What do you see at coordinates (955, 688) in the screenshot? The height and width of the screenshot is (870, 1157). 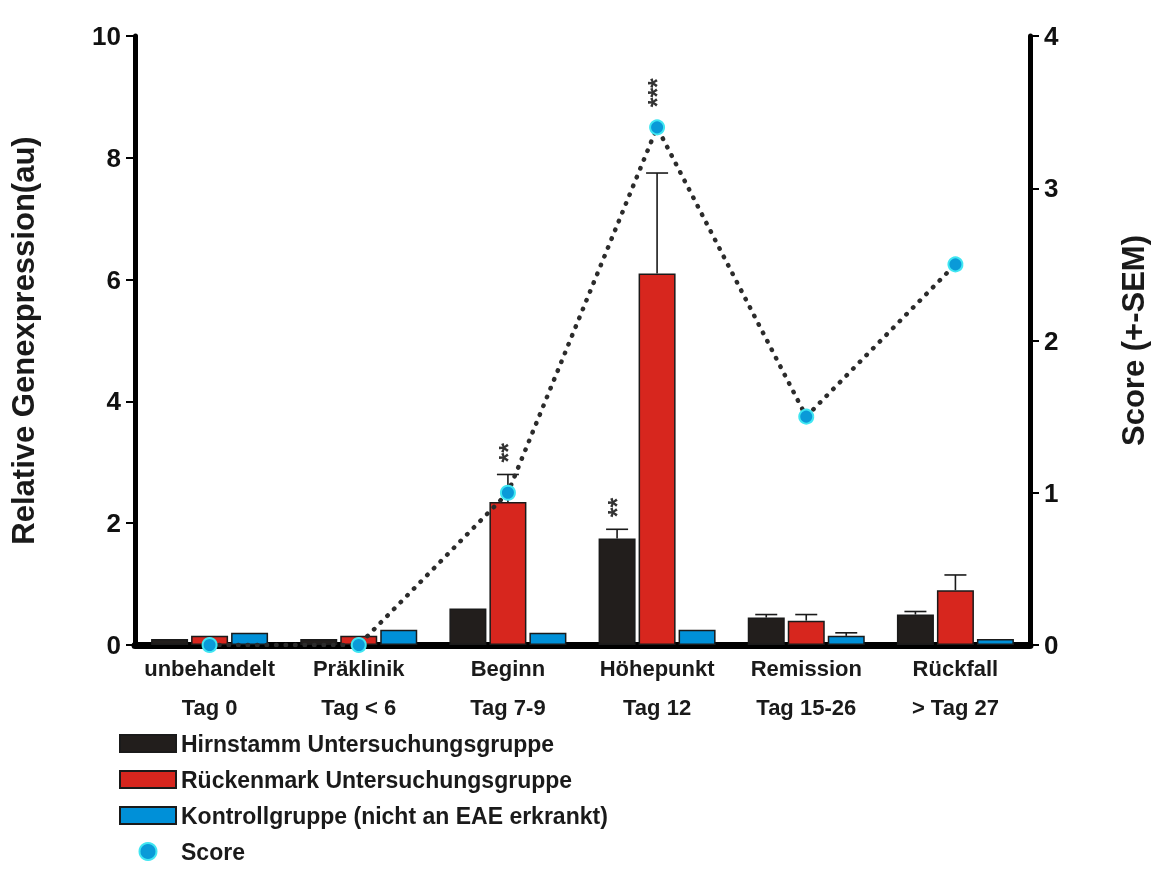 I see `x-tick-label: Rückfall > Tag 27` at bounding box center [955, 688].